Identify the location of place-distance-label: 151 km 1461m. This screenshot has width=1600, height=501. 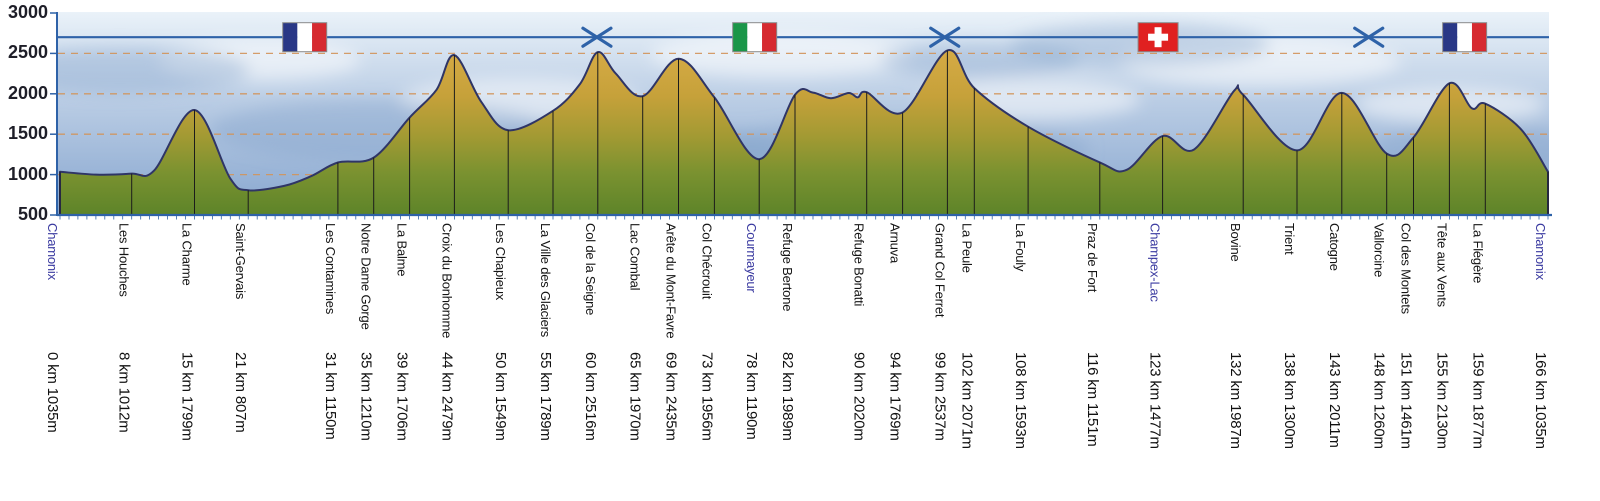
(1406, 400).